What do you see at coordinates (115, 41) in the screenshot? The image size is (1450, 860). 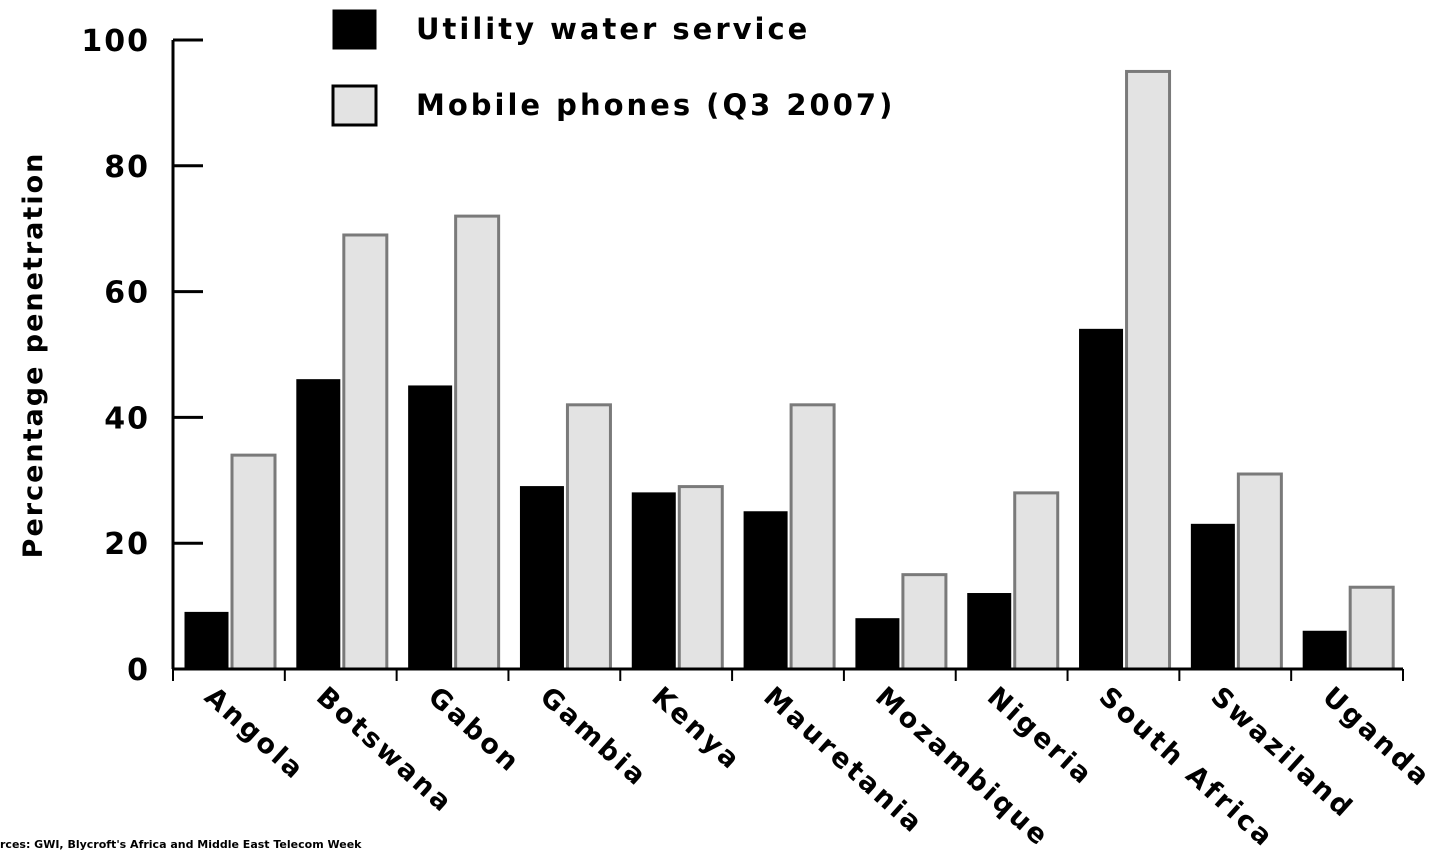 I see `y-tick-label: 100` at bounding box center [115, 41].